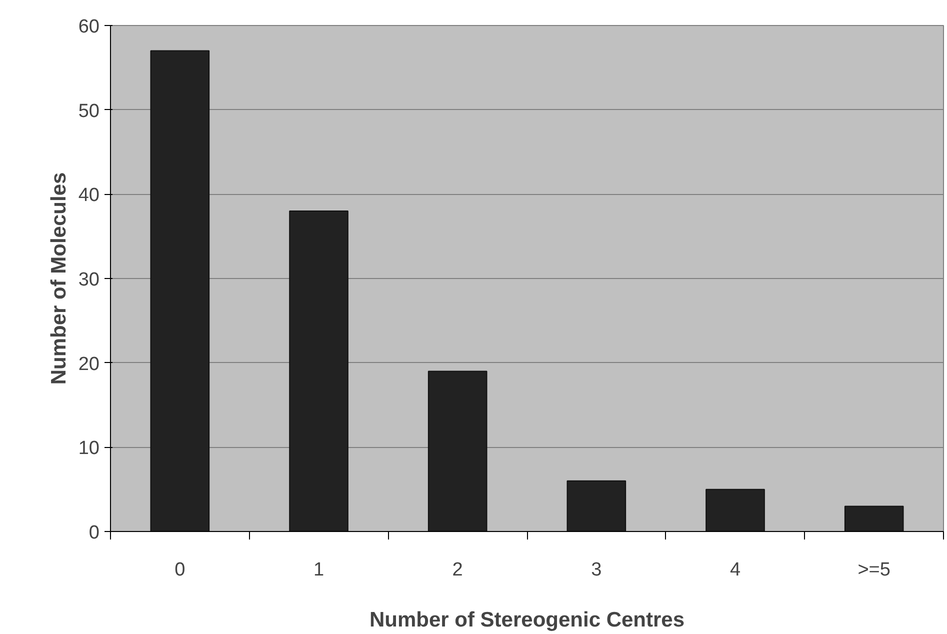  What do you see at coordinates (596, 570) in the screenshot?
I see `x-tick-label: 3` at bounding box center [596, 570].